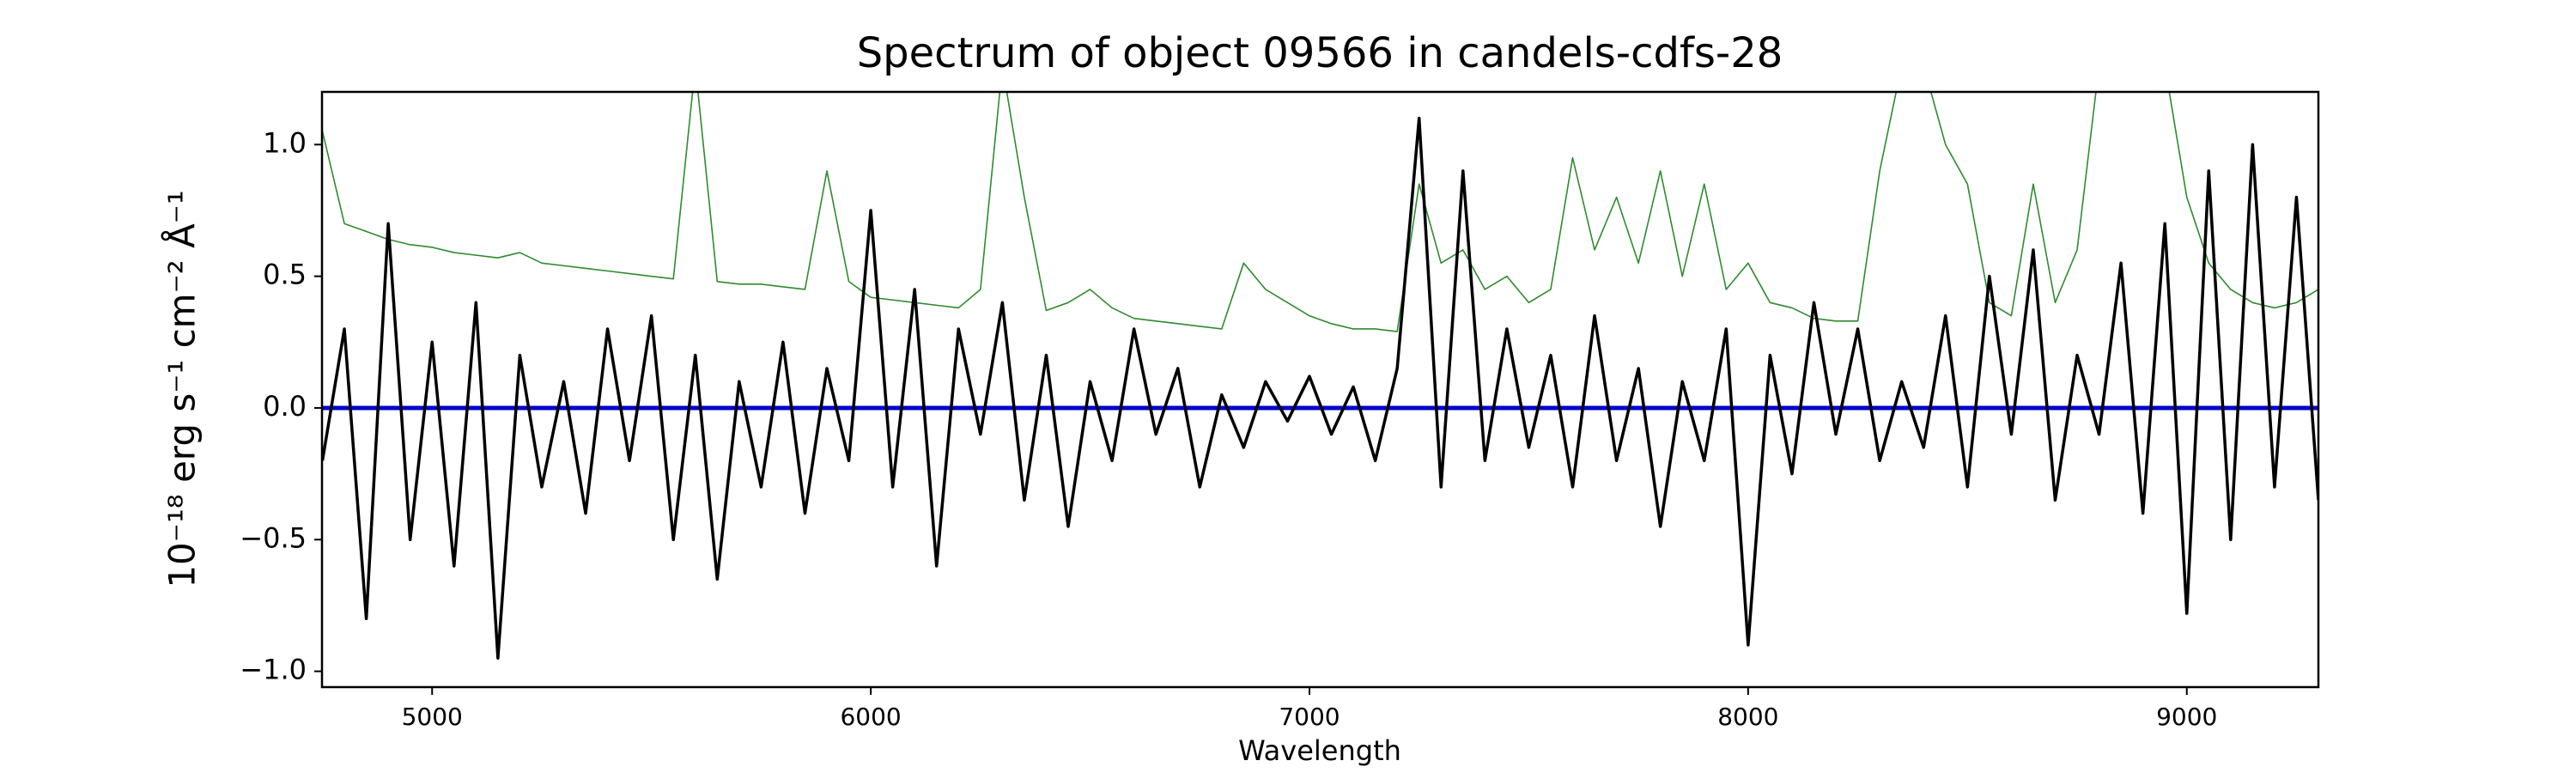 The width and height of the screenshot is (2576, 773). I want to click on y-tick-label: 1.0, so click(285, 142).